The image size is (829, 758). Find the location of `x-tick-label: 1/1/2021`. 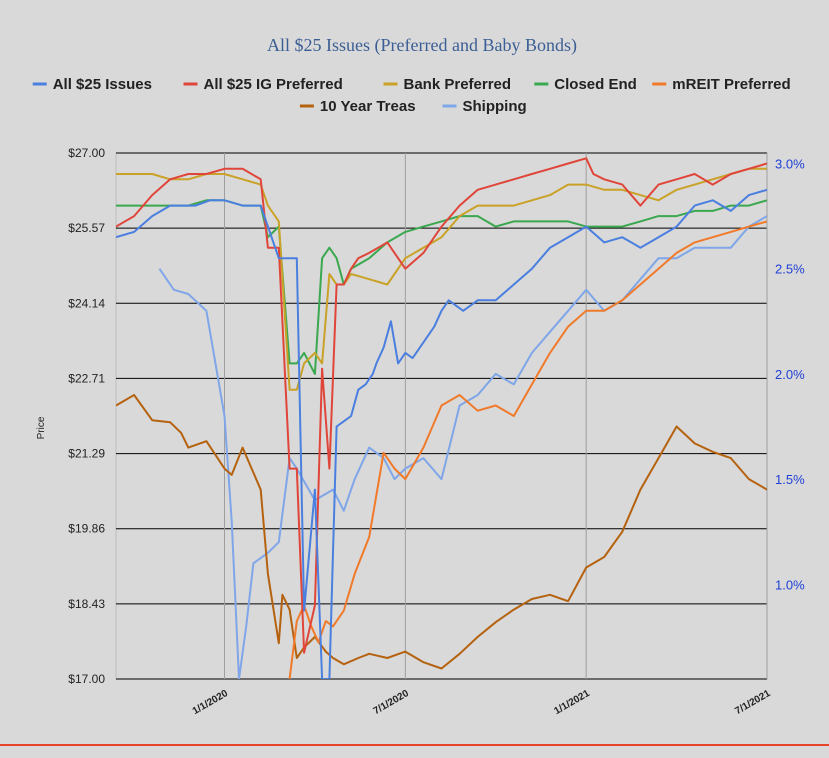

x-tick-label: 1/1/2021 is located at coordinates (572, 702).